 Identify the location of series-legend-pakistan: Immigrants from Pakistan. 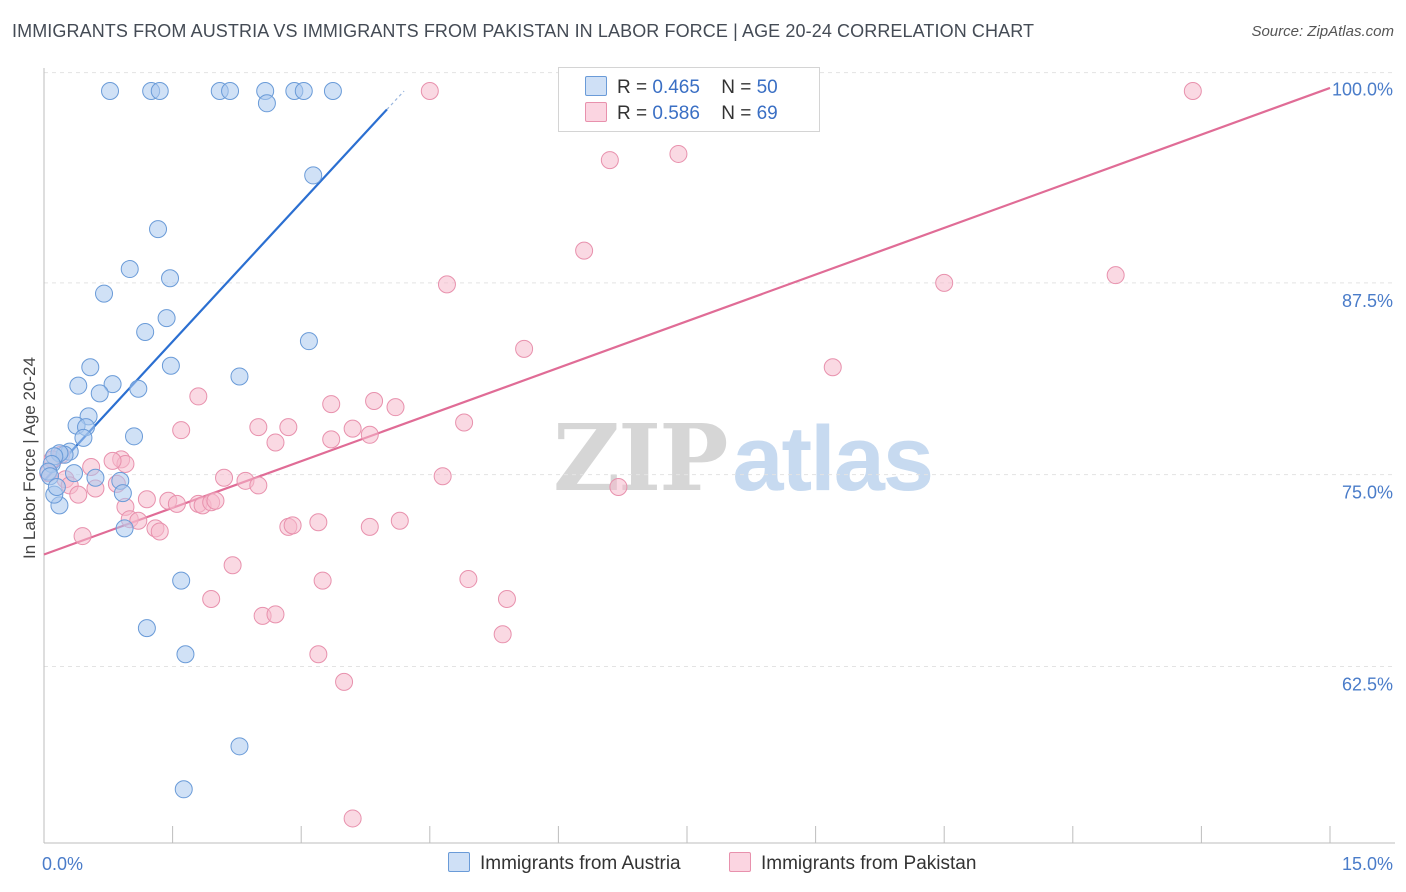
(852, 863).